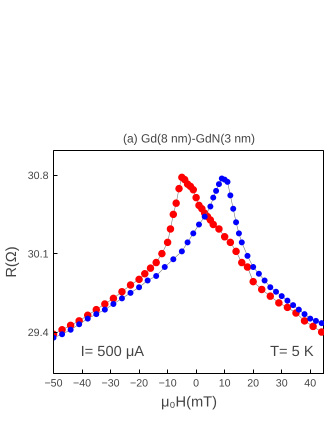 The image size is (327, 423). Describe the element at coordinates (38, 333) in the screenshot. I see `y-tick-label: 29.4` at that location.